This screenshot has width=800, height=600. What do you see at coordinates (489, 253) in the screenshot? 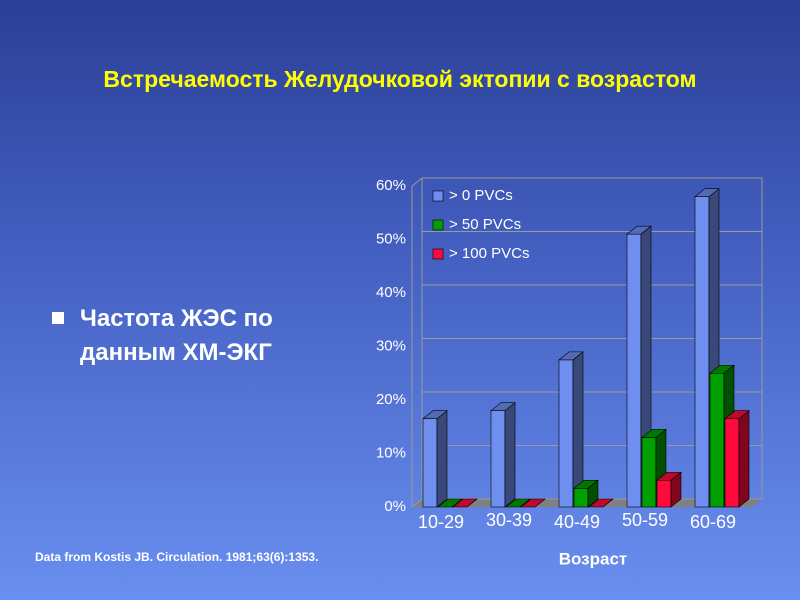
I see `legend-label: > 100 PVCs` at bounding box center [489, 253].